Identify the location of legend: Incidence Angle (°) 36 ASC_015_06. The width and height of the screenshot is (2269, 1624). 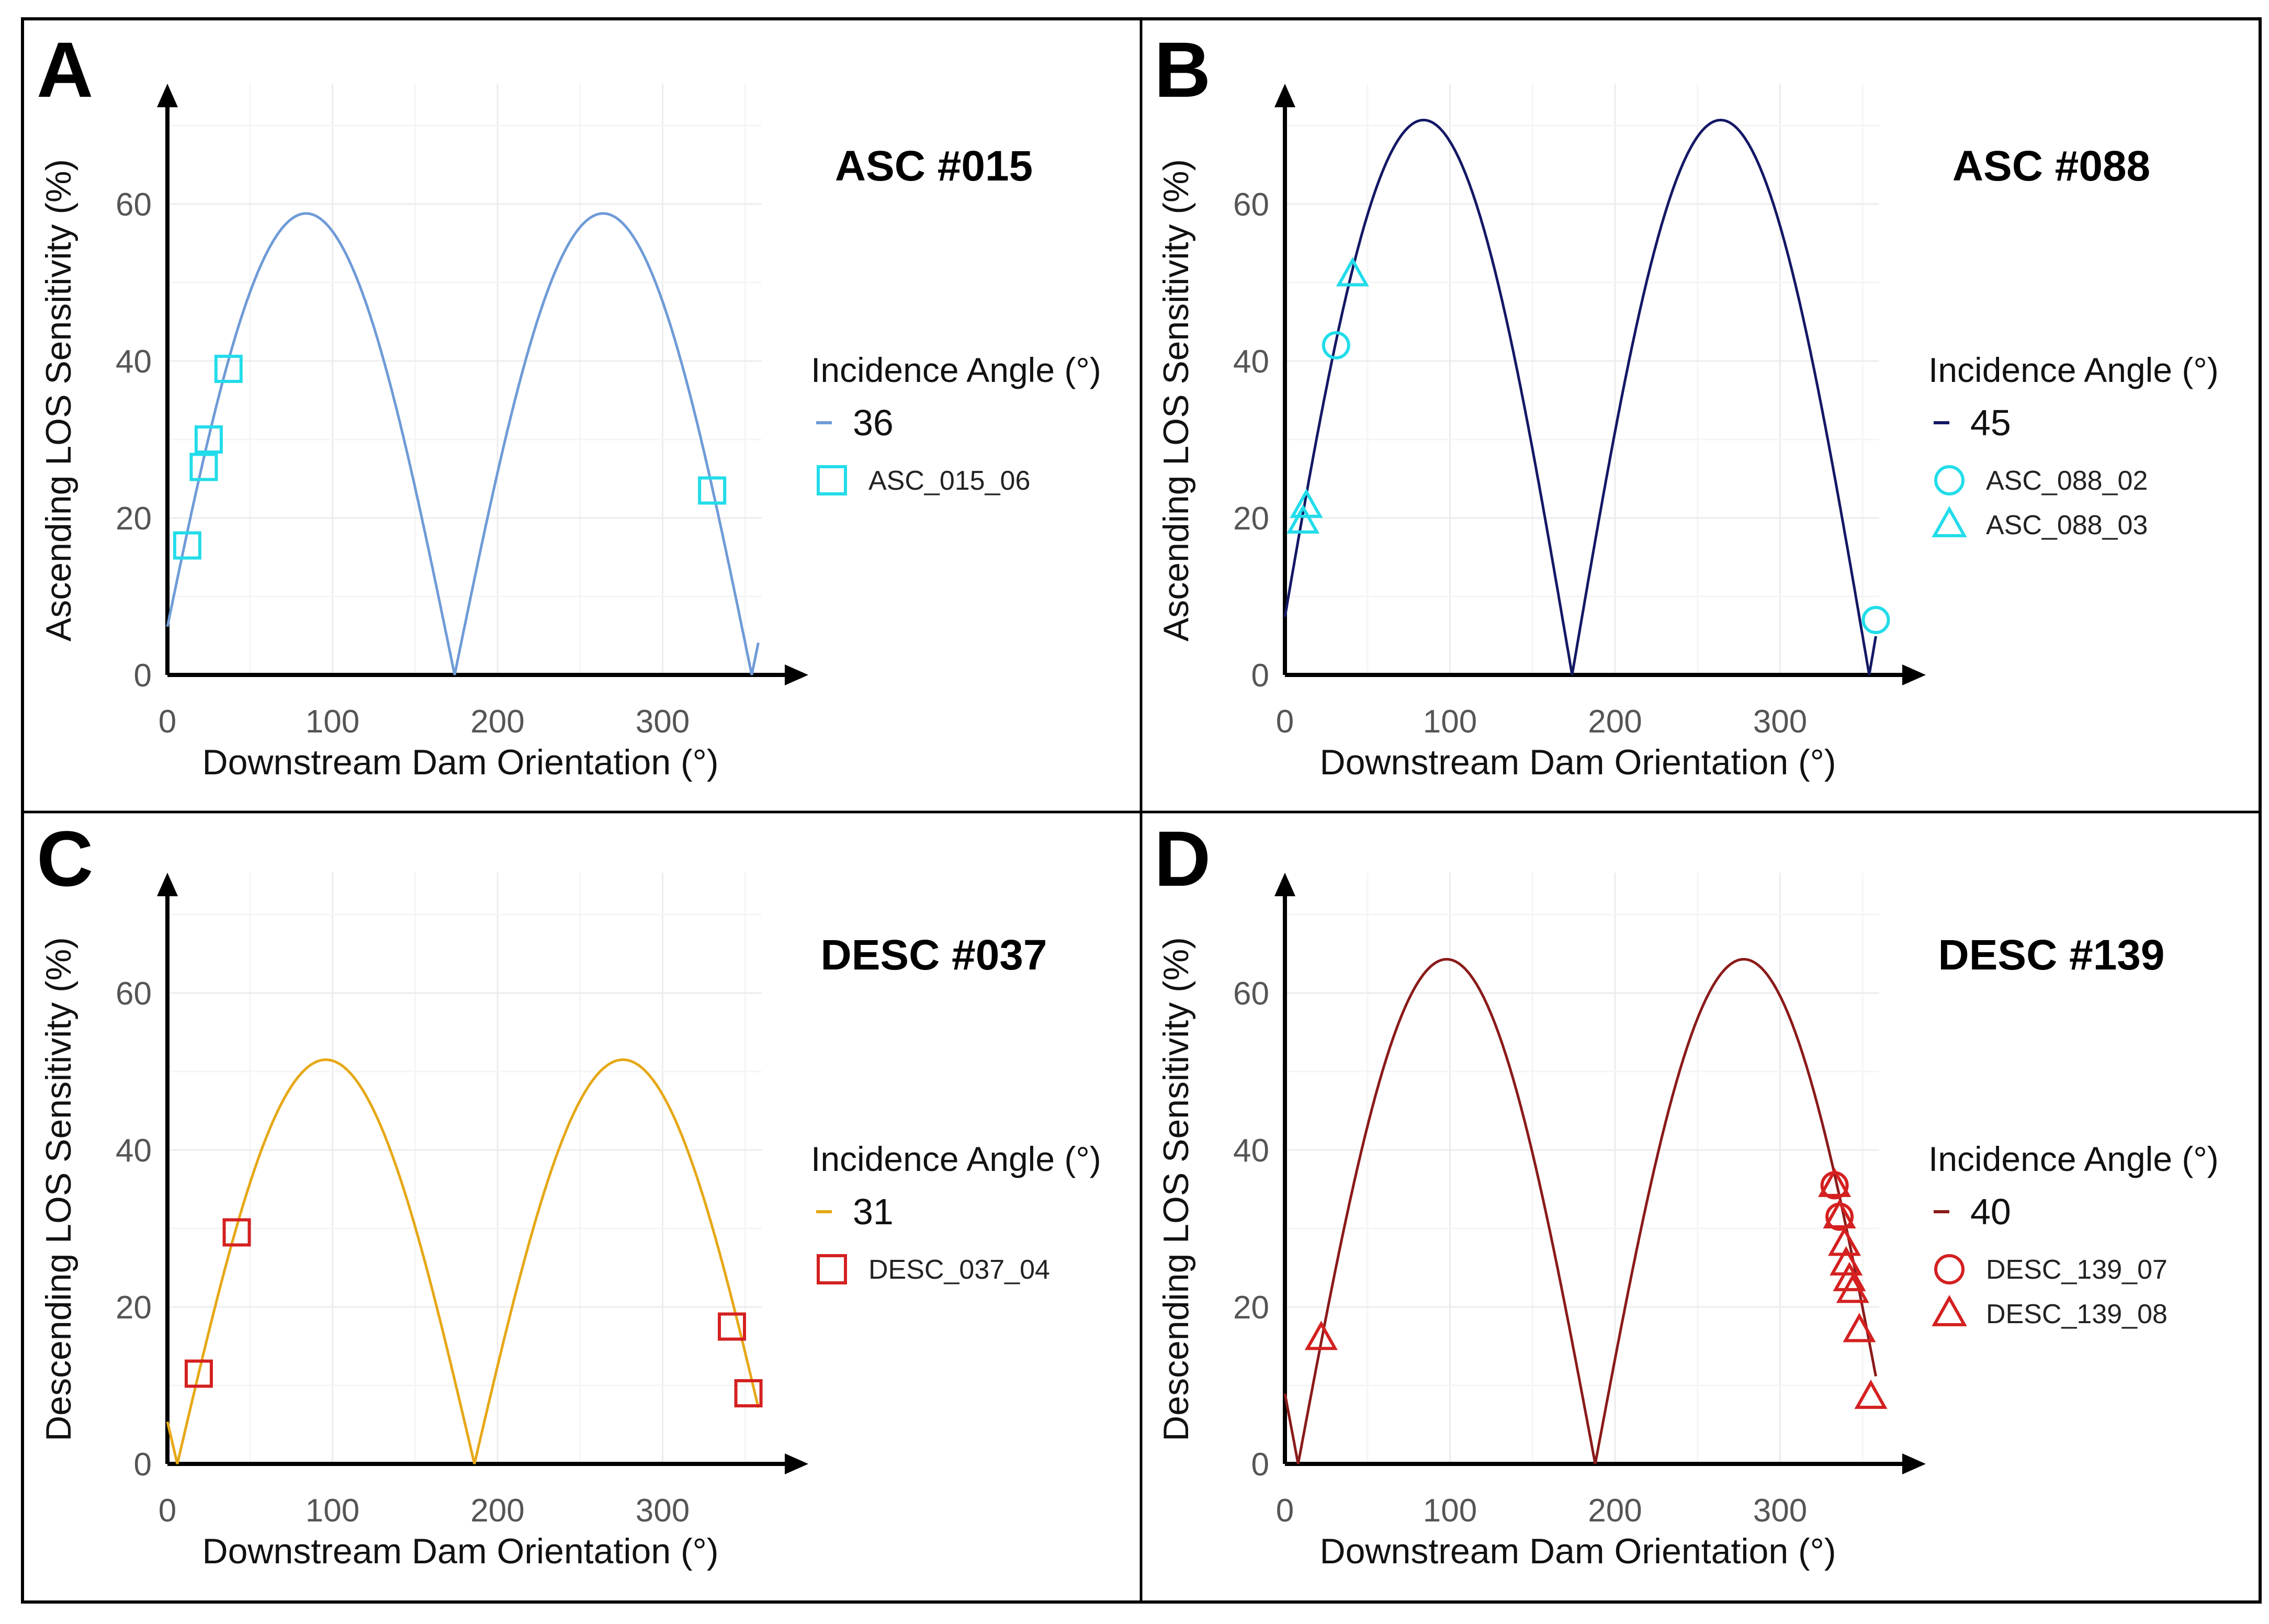
(956, 424).